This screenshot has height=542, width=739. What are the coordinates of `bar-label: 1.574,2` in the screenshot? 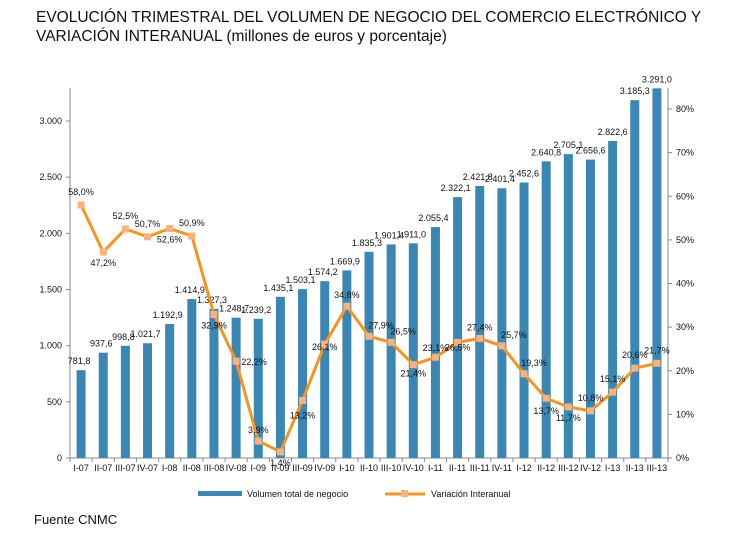 It's located at (323, 272).